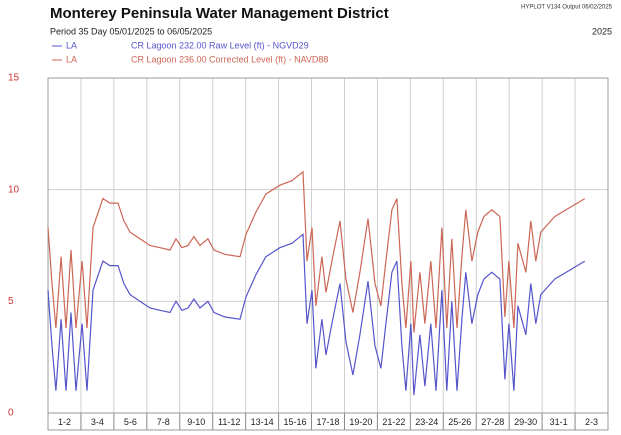  Describe the element at coordinates (426, 422) in the screenshot. I see `x-tick-label: 23-24` at that location.